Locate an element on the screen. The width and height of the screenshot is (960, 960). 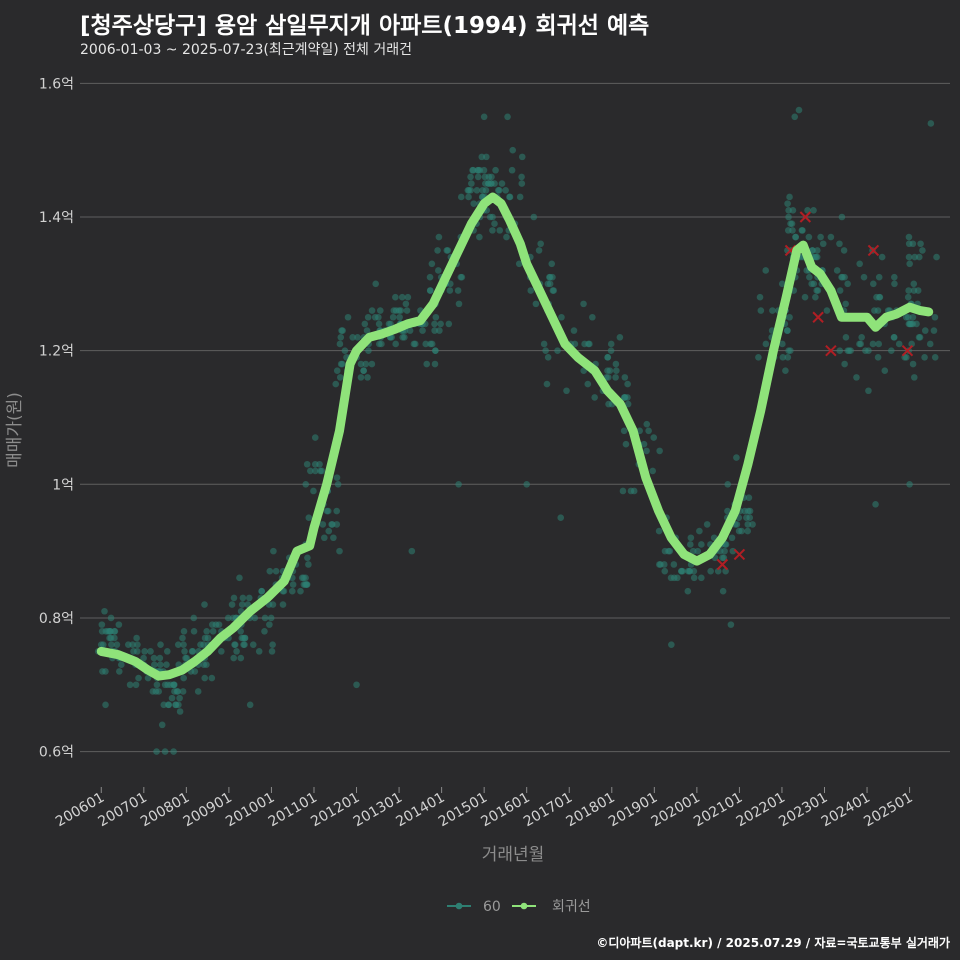
outlier-marker is located at coordinates (818, 317).